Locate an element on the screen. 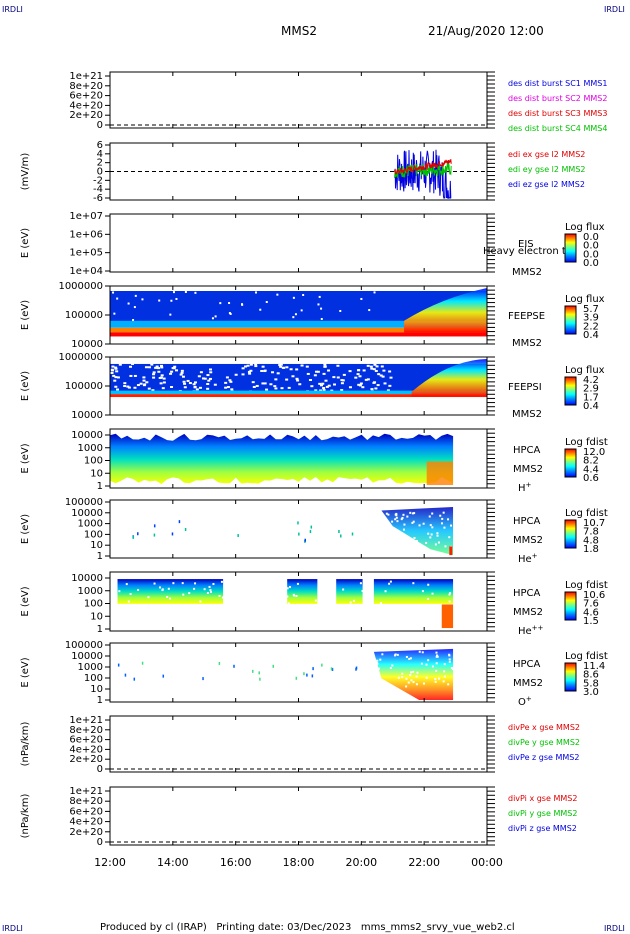 This screenshot has width=630, height=934. legend-entry: des dist burst SC4 MMS4 is located at coordinates (557, 128).